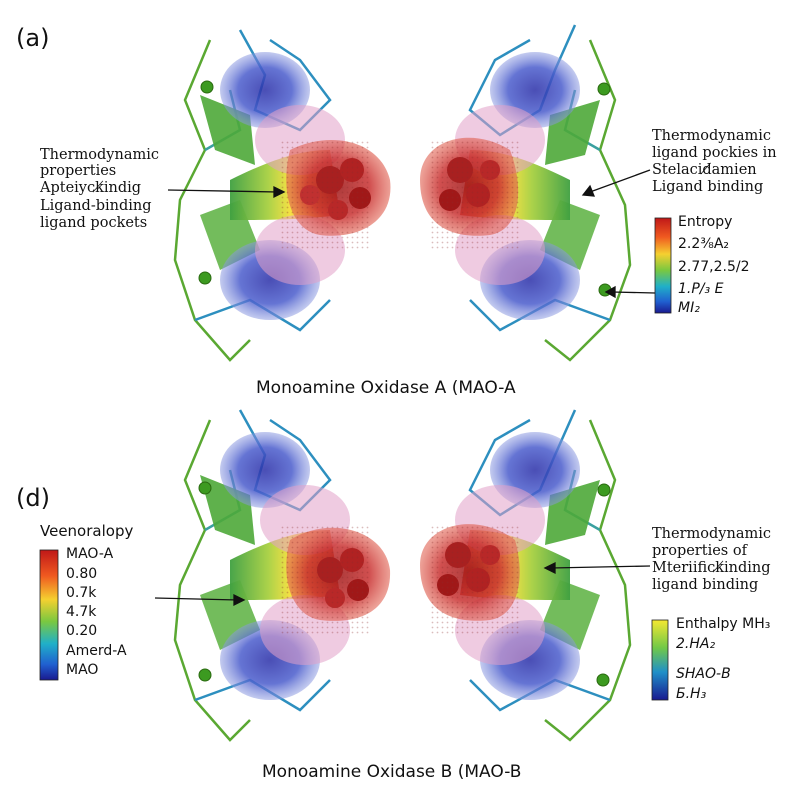 The image size is (800, 800). What do you see at coordinates (704, 244) in the screenshot?
I see `colorbar-tick: 2.2⅜A₂` at bounding box center [704, 244].